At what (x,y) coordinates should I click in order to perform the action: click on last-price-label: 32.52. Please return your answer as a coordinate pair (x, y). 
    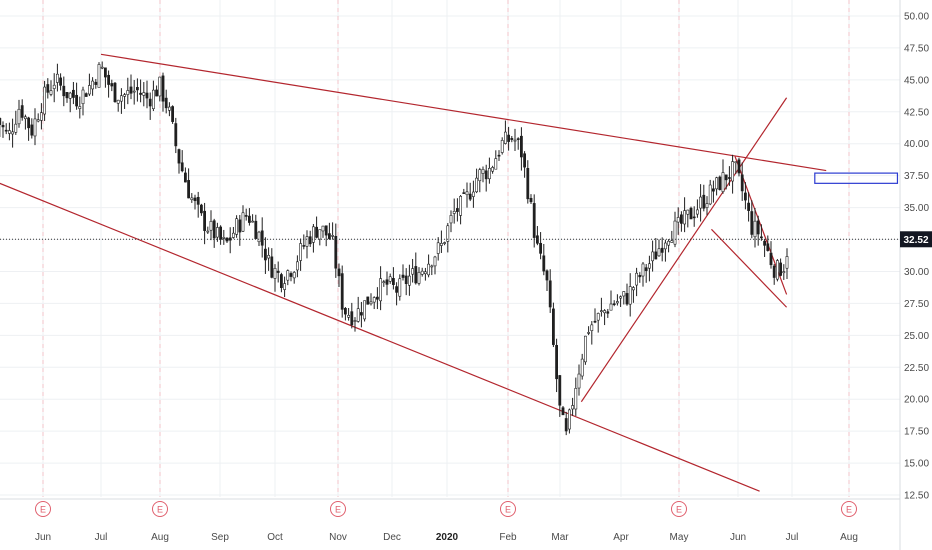
    Looking at the image, I should click on (915, 240).